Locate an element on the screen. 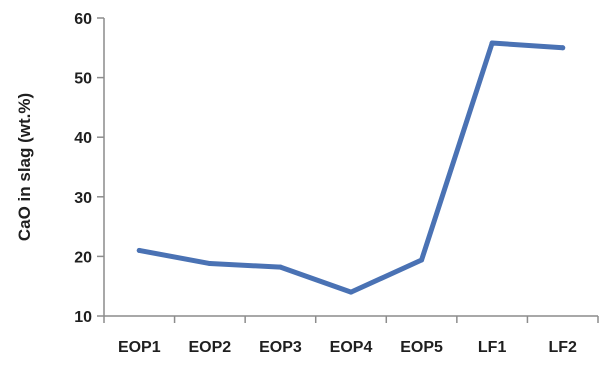 This screenshot has width=605, height=370. x-tick-label: EOP5 is located at coordinates (421, 347).